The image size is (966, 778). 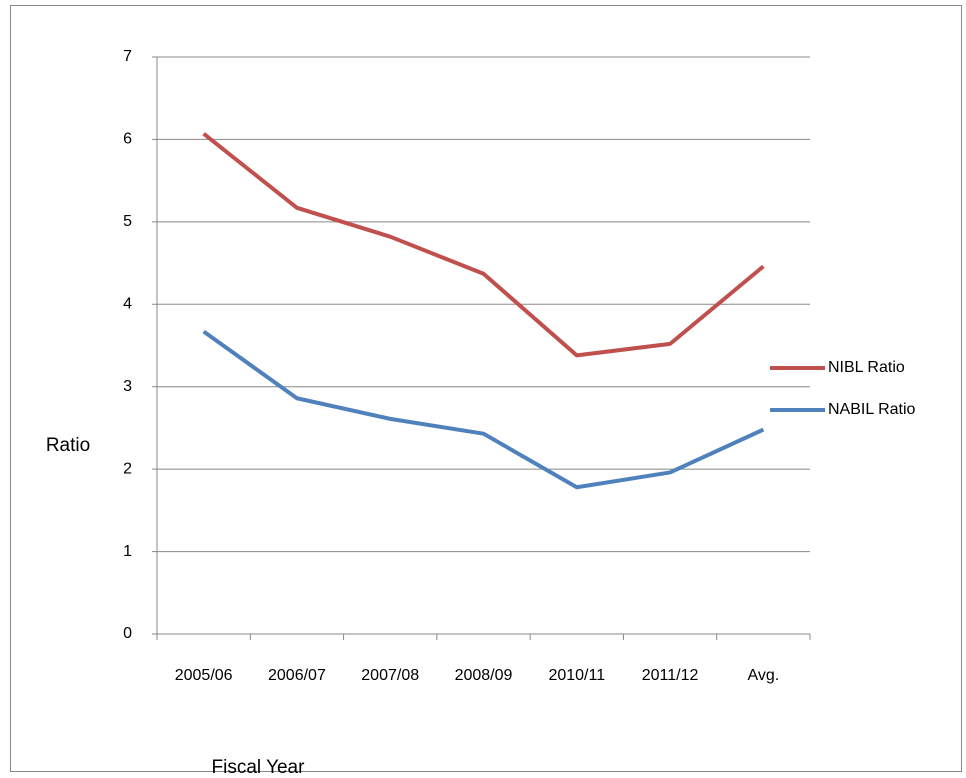 I want to click on x-tick-label: 2011/12, so click(x=670, y=675).